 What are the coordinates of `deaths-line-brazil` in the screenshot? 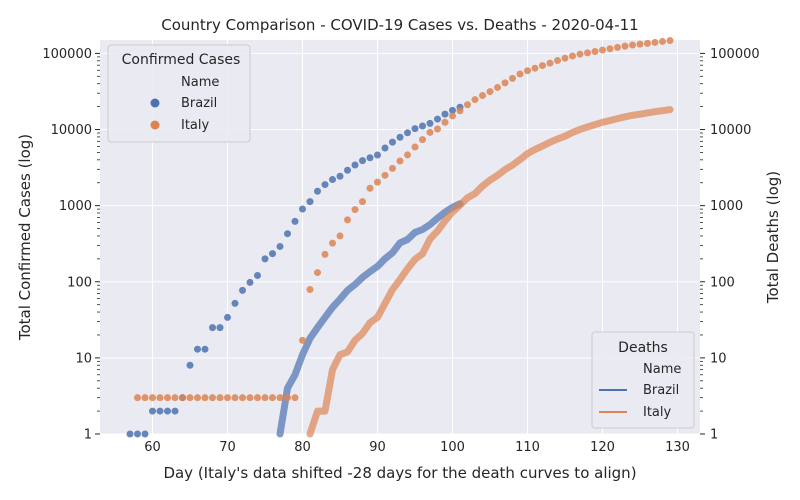 It's located at (370, 319).